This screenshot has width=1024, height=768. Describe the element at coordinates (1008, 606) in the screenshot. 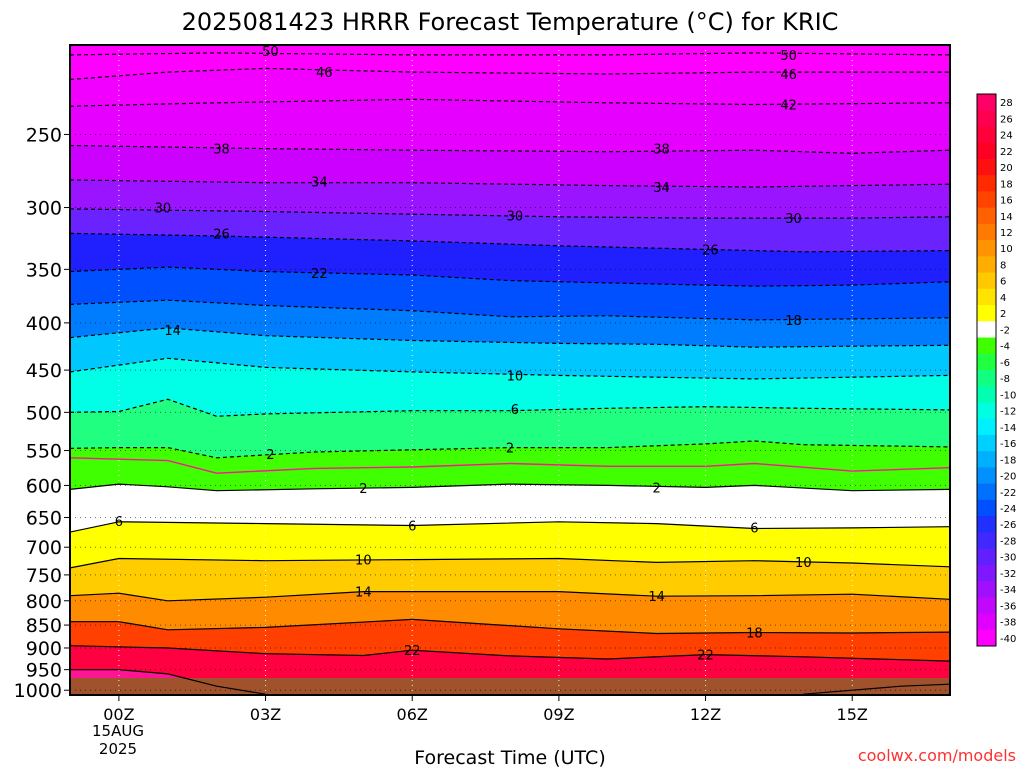

I see `colorbar-label: -36` at that location.